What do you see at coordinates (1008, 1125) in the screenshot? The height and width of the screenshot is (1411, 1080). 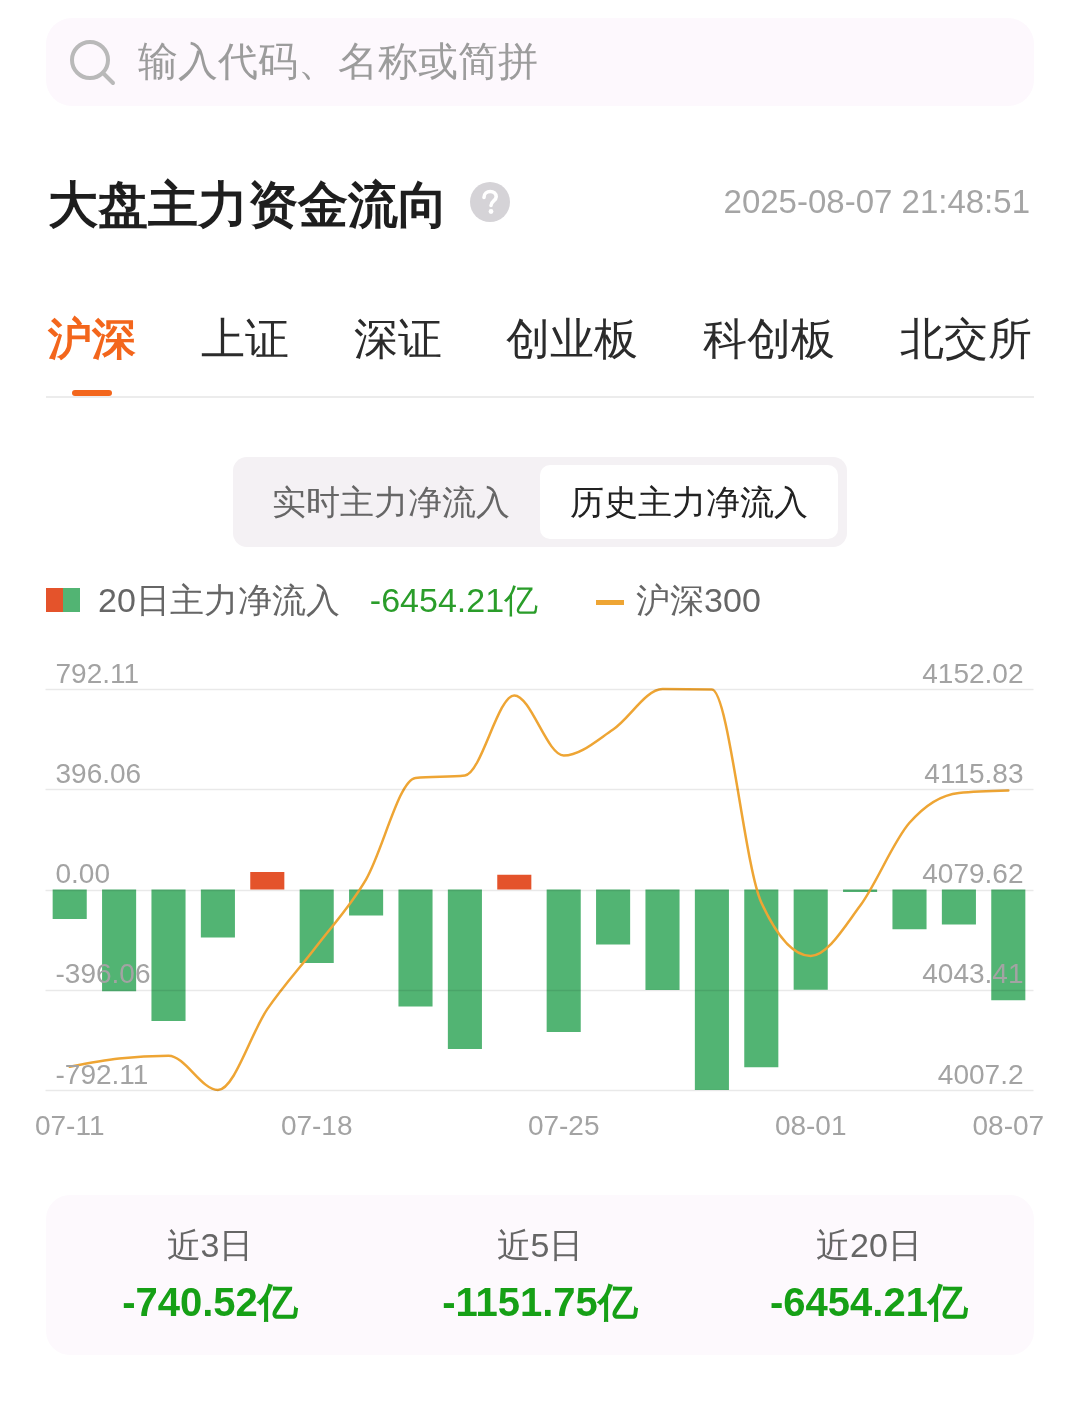 I see `x-tick-label: 08-07` at bounding box center [1008, 1125].